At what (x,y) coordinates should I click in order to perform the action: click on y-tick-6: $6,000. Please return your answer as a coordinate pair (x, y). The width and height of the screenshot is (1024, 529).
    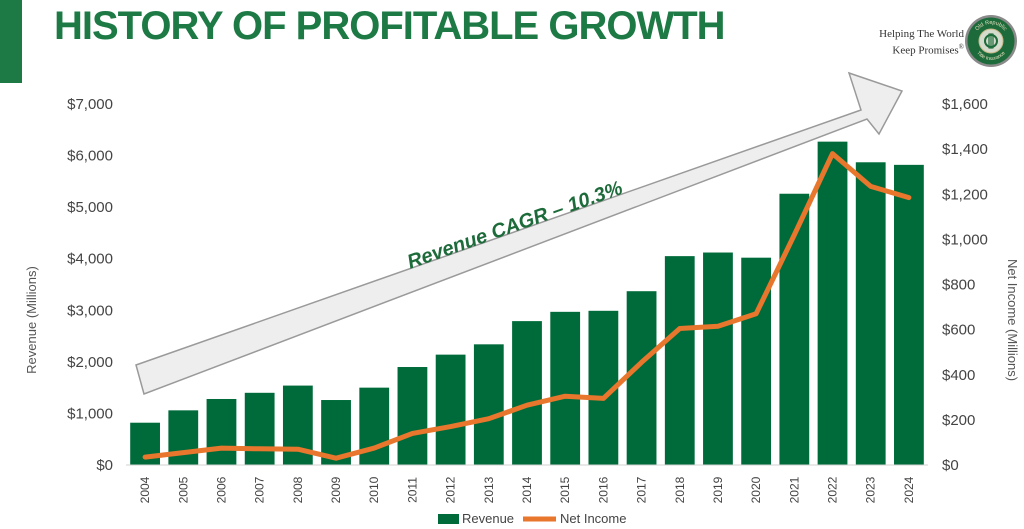
    Looking at the image, I should click on (90, 156).